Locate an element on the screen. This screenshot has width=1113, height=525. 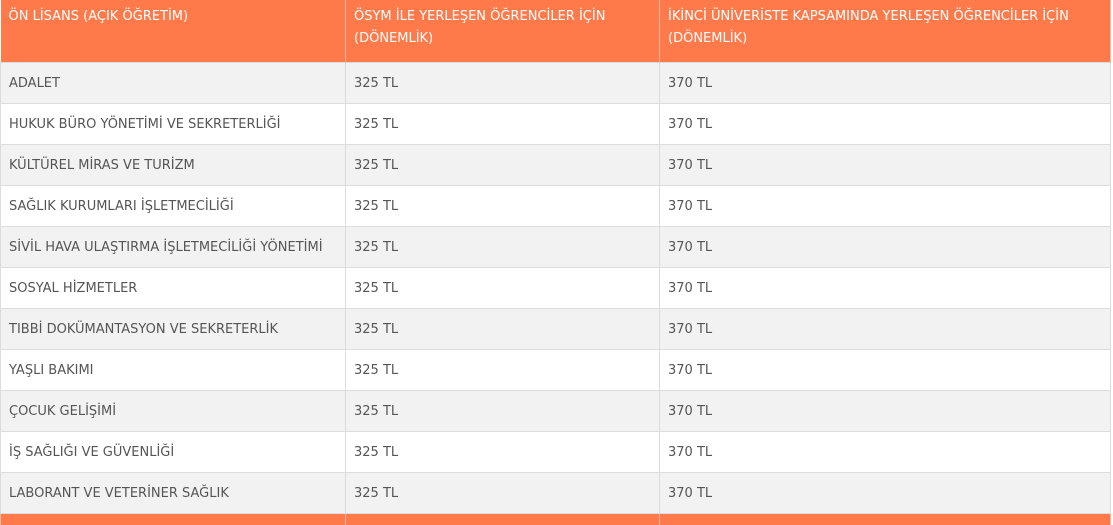
program-cell: İŞ SAĞLIĞI VE GÜVENLİĞİ is located at coordinates (173, 452).